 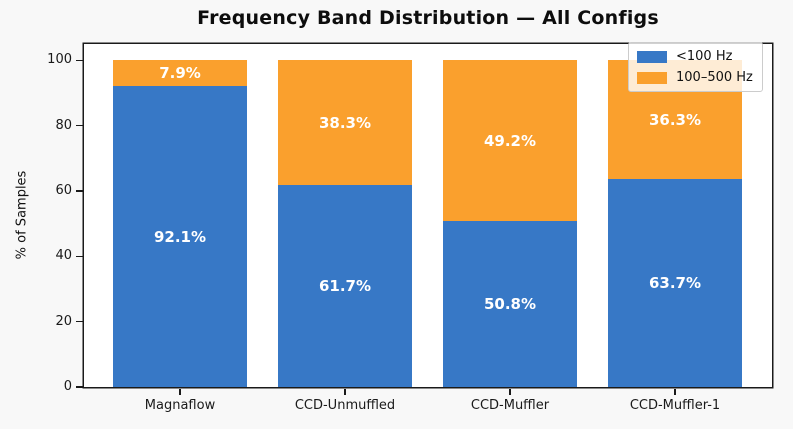 I want to click on bar-segment-low-band: 50.8%, so click(x=510, y=304).